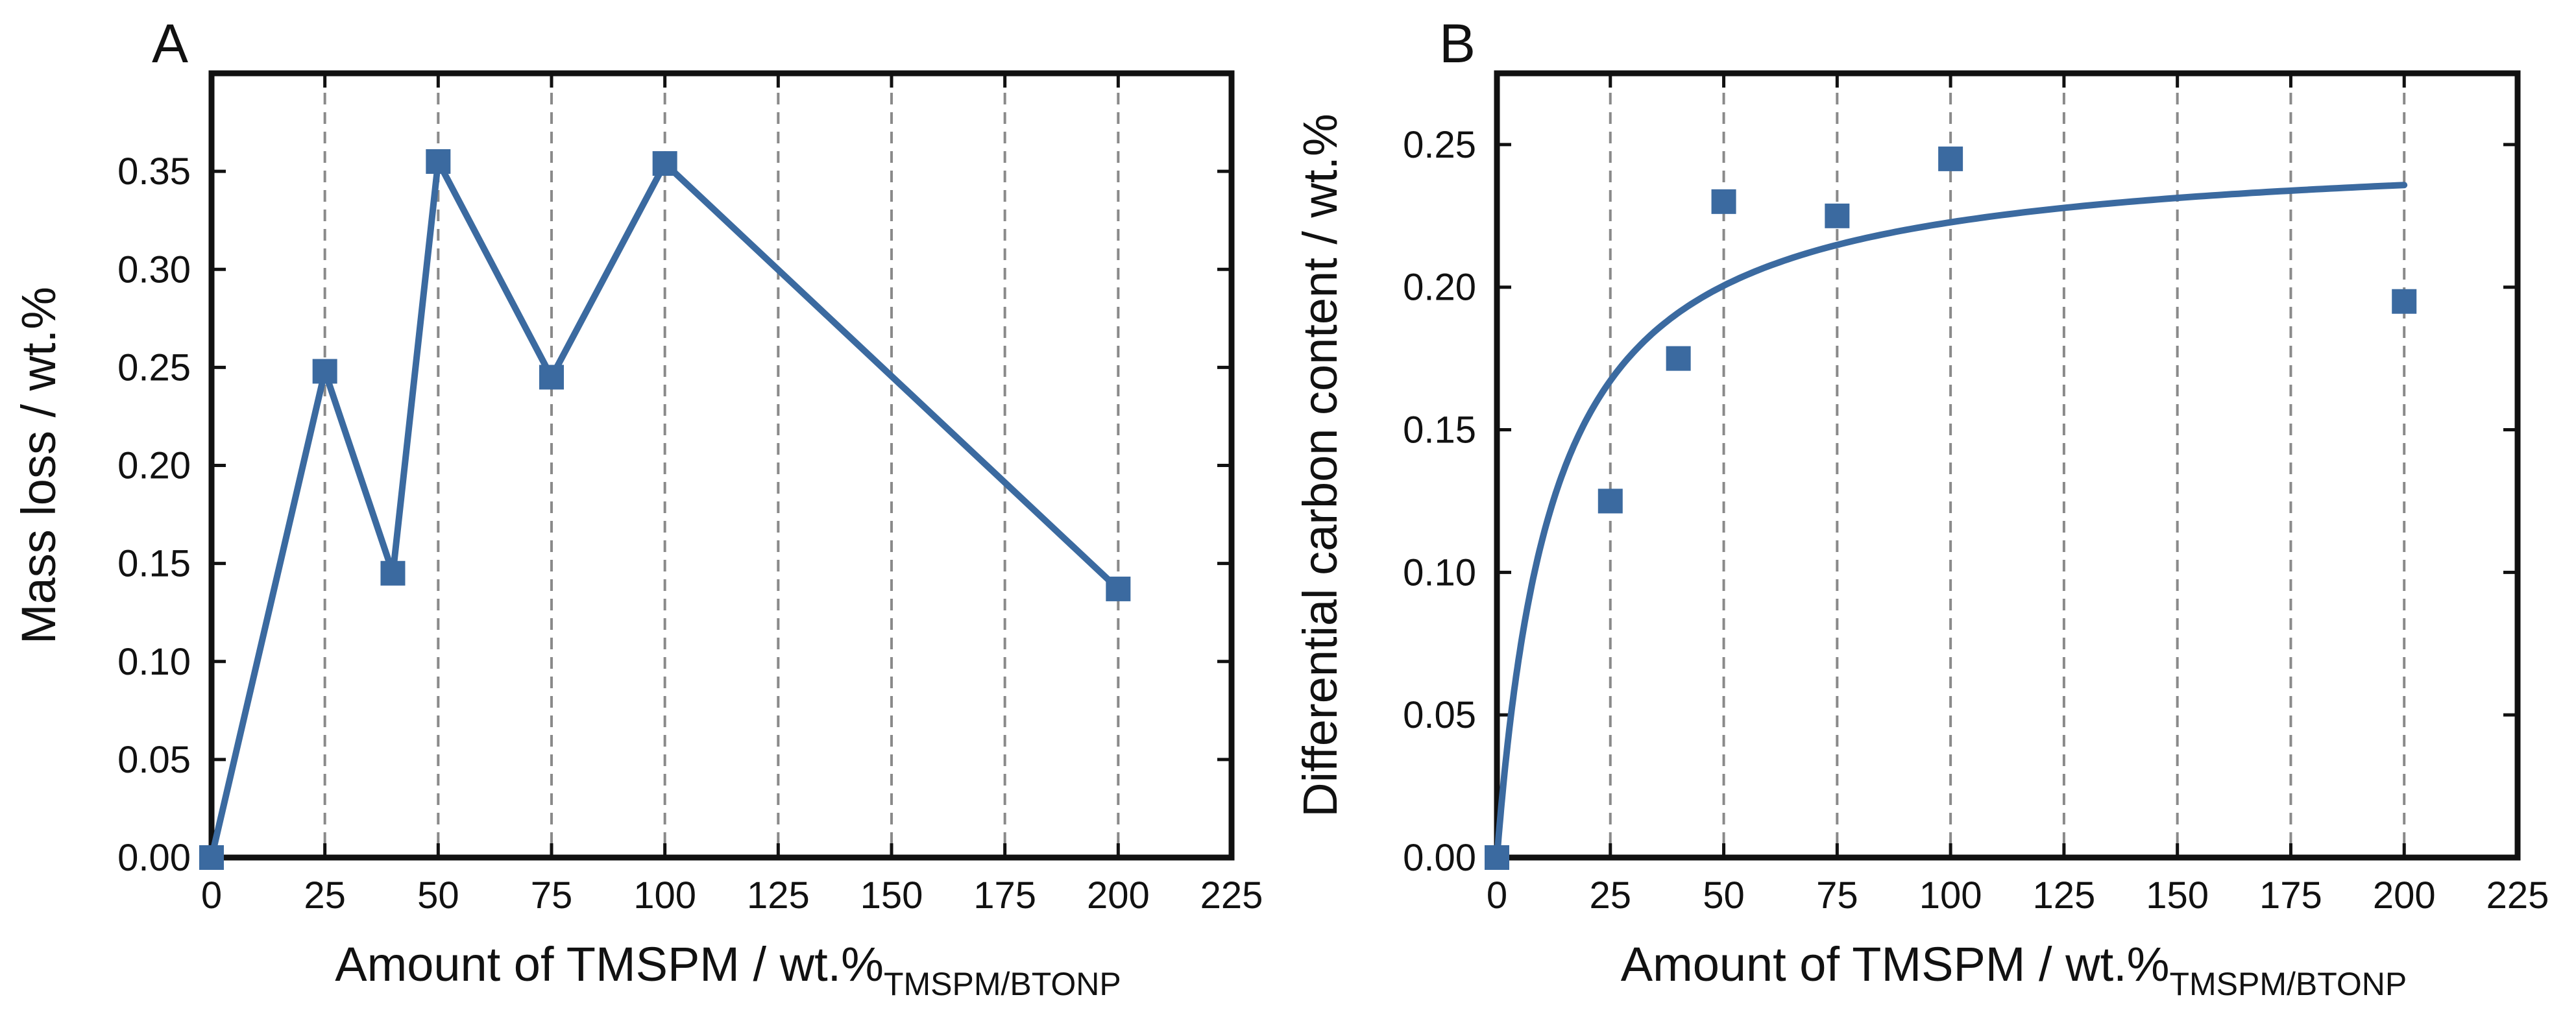 This screenshot has height=1021, width=2576. Describe the element at coordinates (39, 465) in the screenshot. I see `y-axis-title: Mass loss / wt.%` at that location.